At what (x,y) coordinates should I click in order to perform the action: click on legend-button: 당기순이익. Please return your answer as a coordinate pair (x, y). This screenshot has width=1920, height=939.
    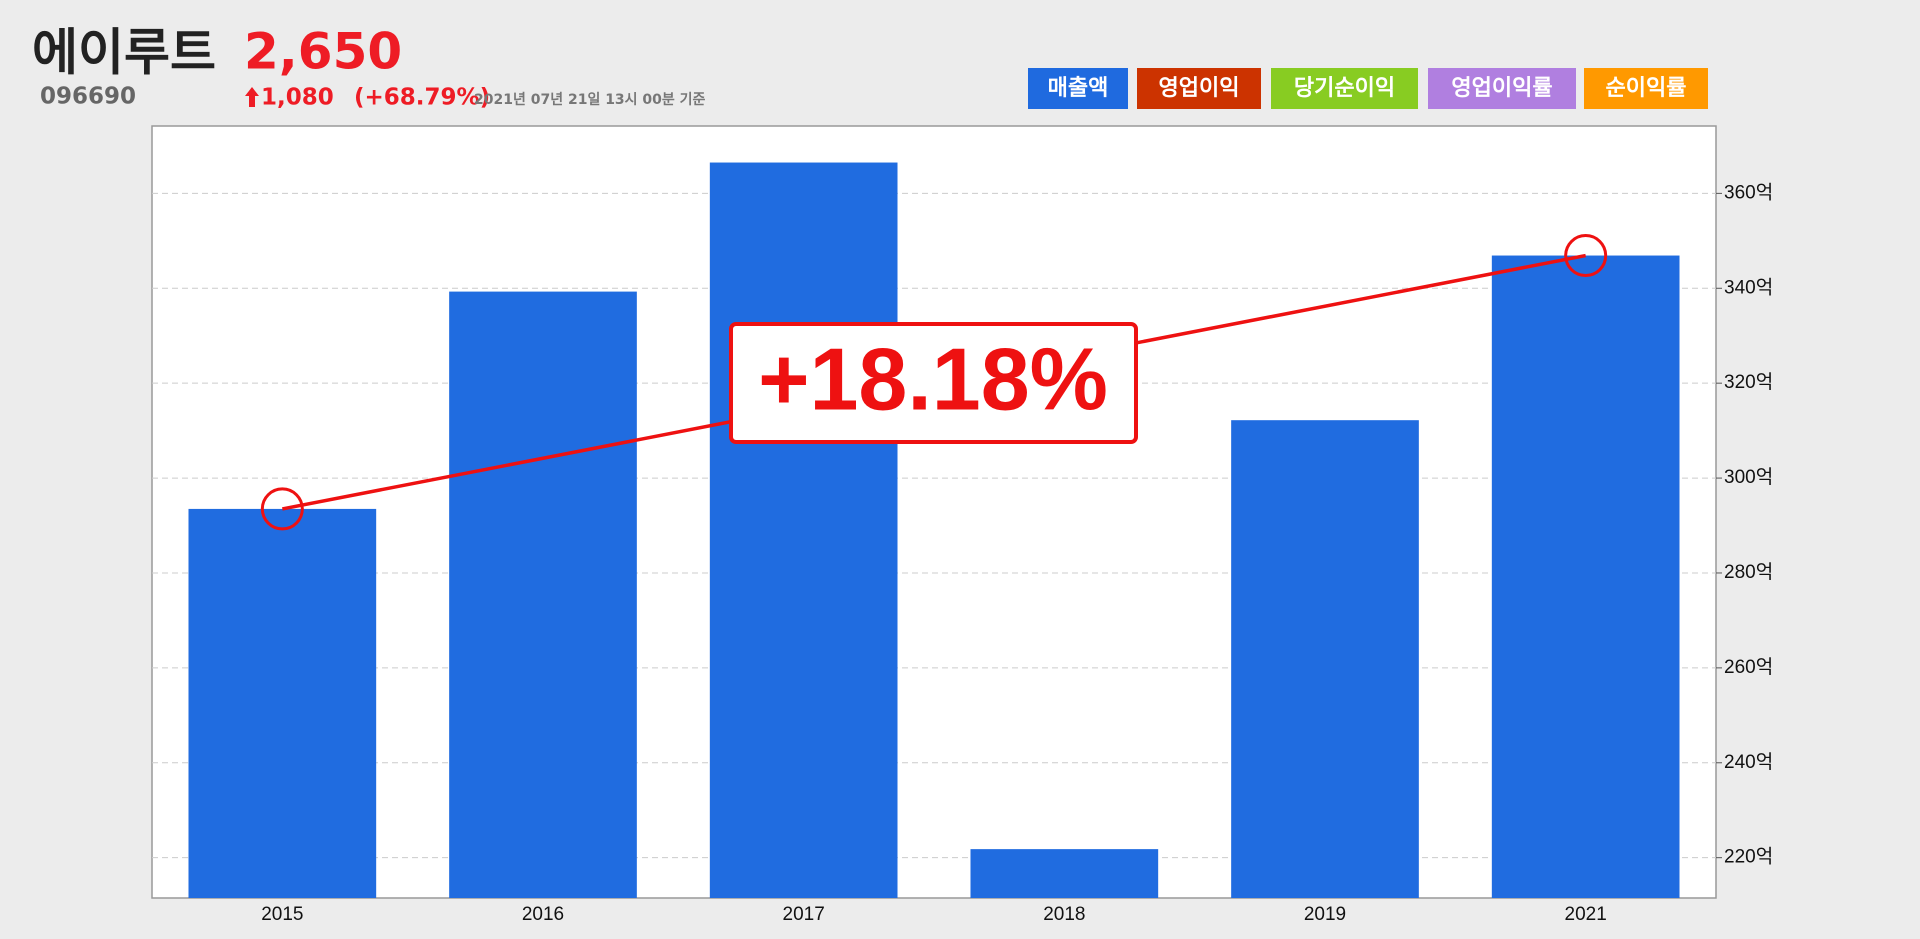
    Looking at the image, I should click on (1344, 88).